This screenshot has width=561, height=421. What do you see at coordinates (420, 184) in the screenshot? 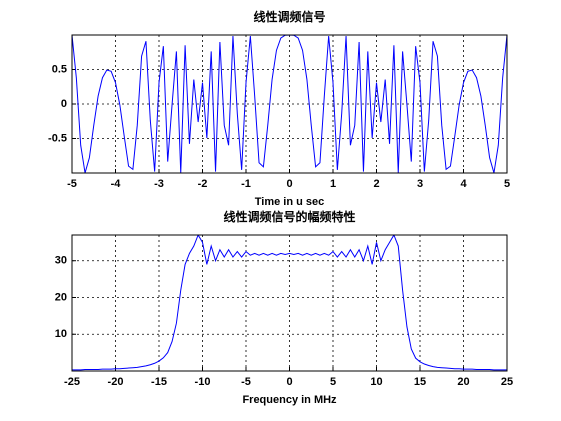
I see `x-tick-label: 3` at bounding box center [420, 184].